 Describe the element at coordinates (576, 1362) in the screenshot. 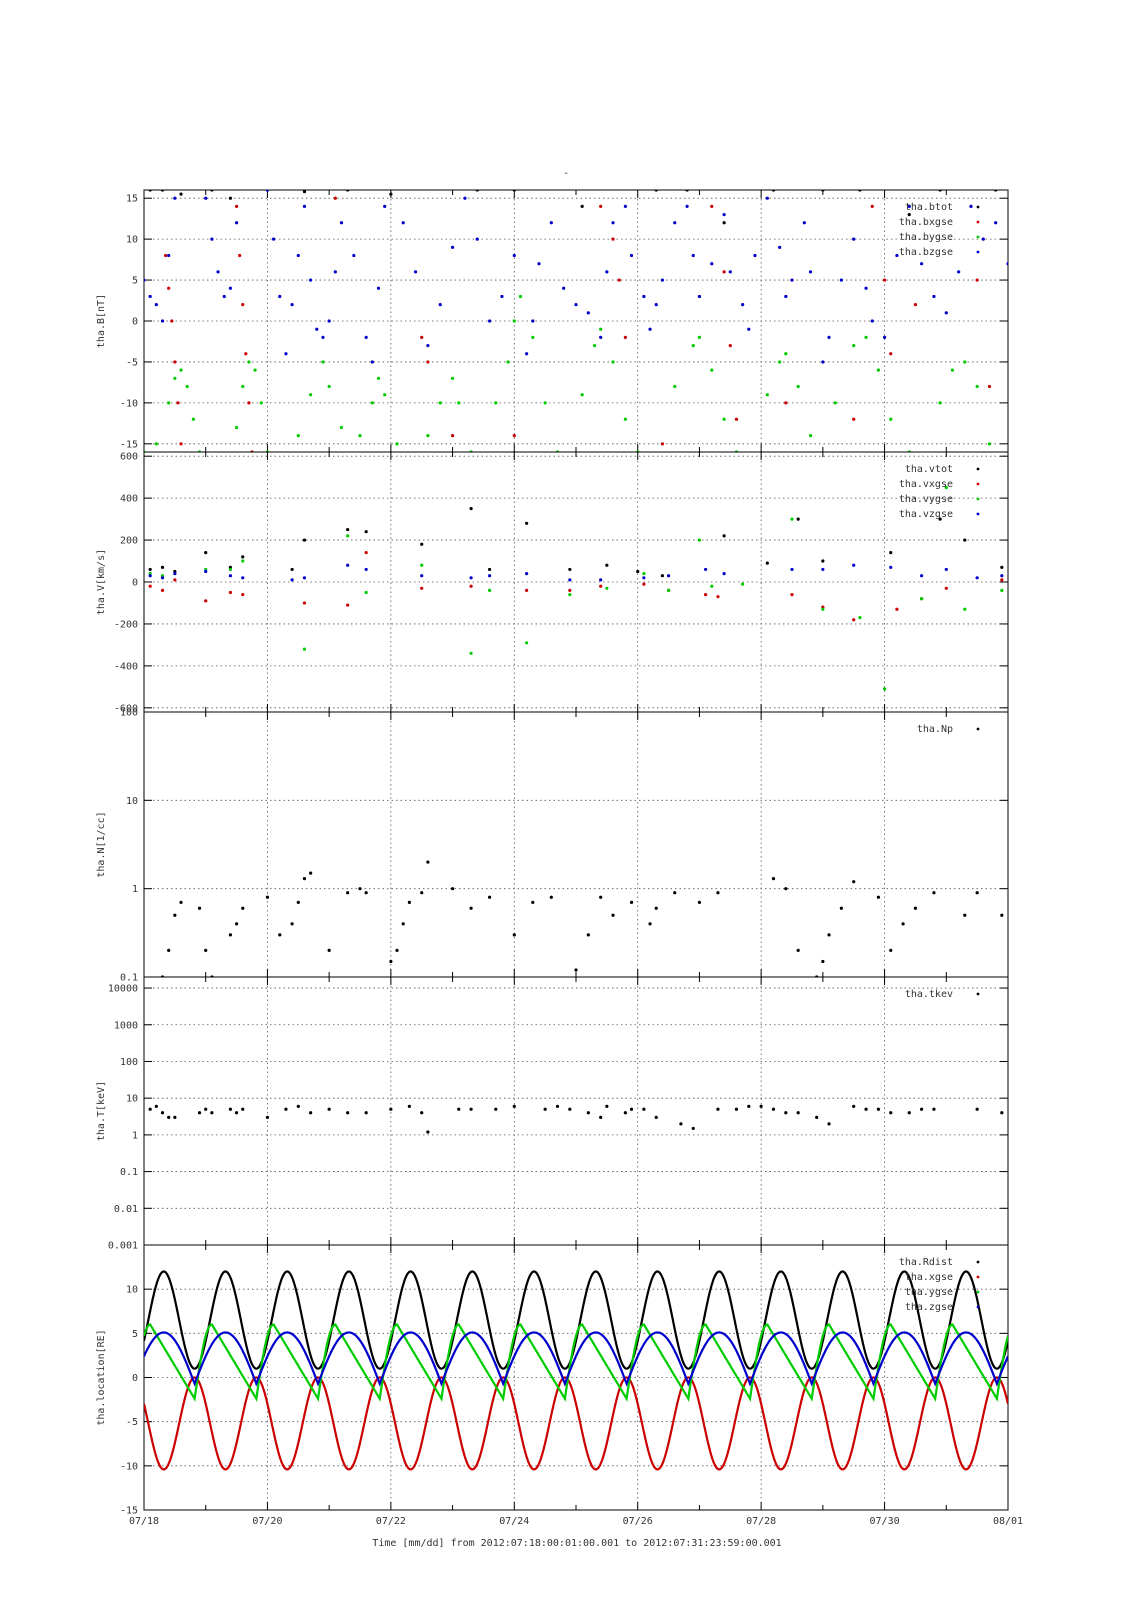

I see `series-tha-ygse` at that location.